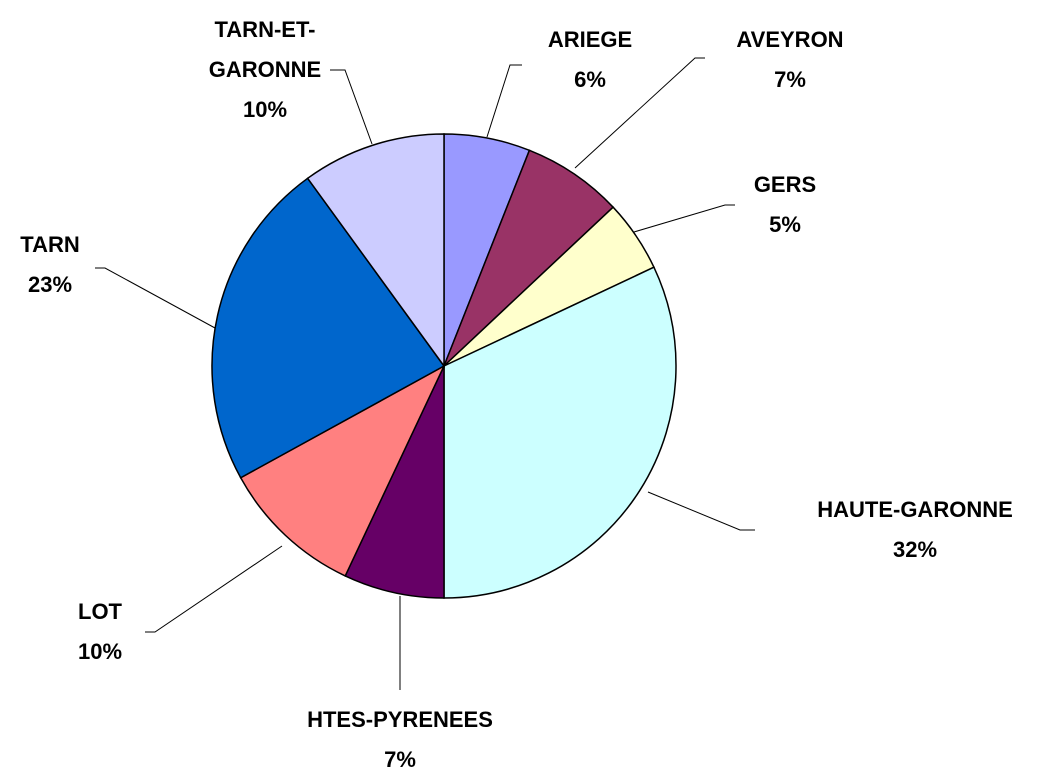 The image size is (1038, 777). What do you see at coordinates (915, 549) in the screenshot?
I see `value-label: 32%` at bounding box center [915, 549].